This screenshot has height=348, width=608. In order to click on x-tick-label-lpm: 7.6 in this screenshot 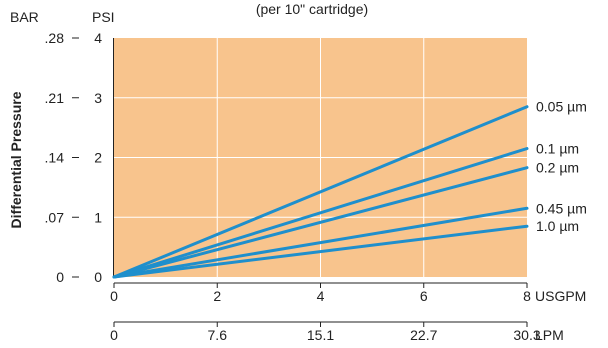, I will do `click(218, 335)`.